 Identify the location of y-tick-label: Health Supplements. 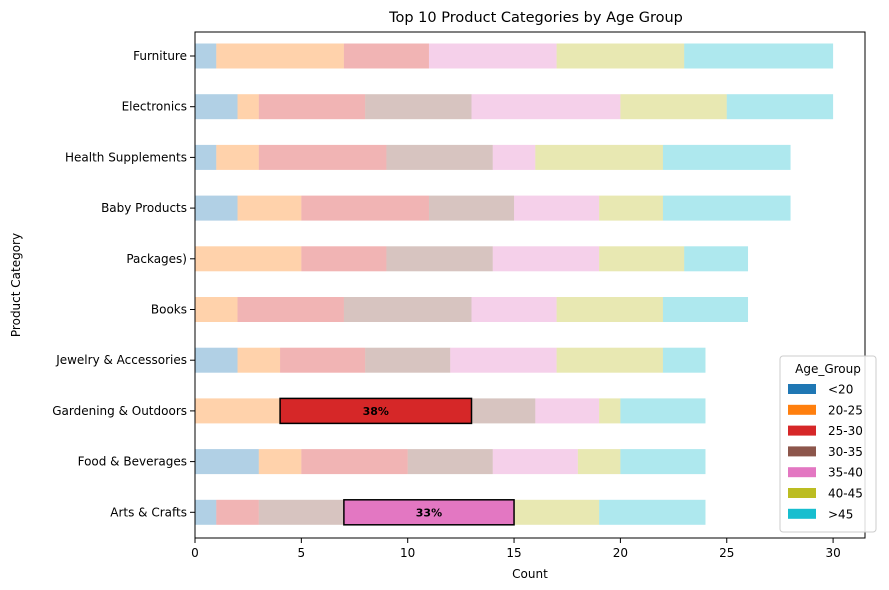
(126, 157).